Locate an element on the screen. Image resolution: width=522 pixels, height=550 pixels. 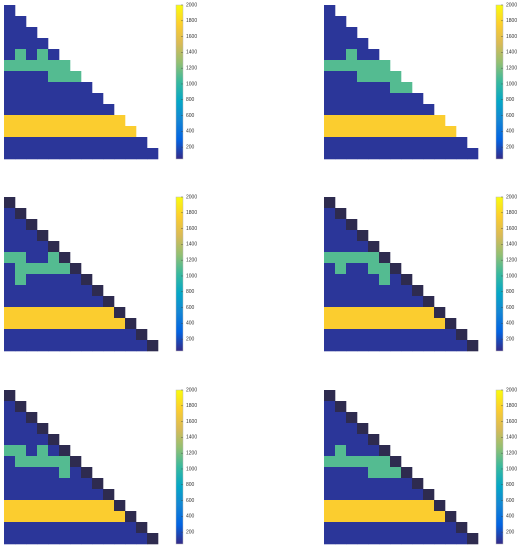
colorbar-tick-label: 400 is located at coordinates (190, 517).